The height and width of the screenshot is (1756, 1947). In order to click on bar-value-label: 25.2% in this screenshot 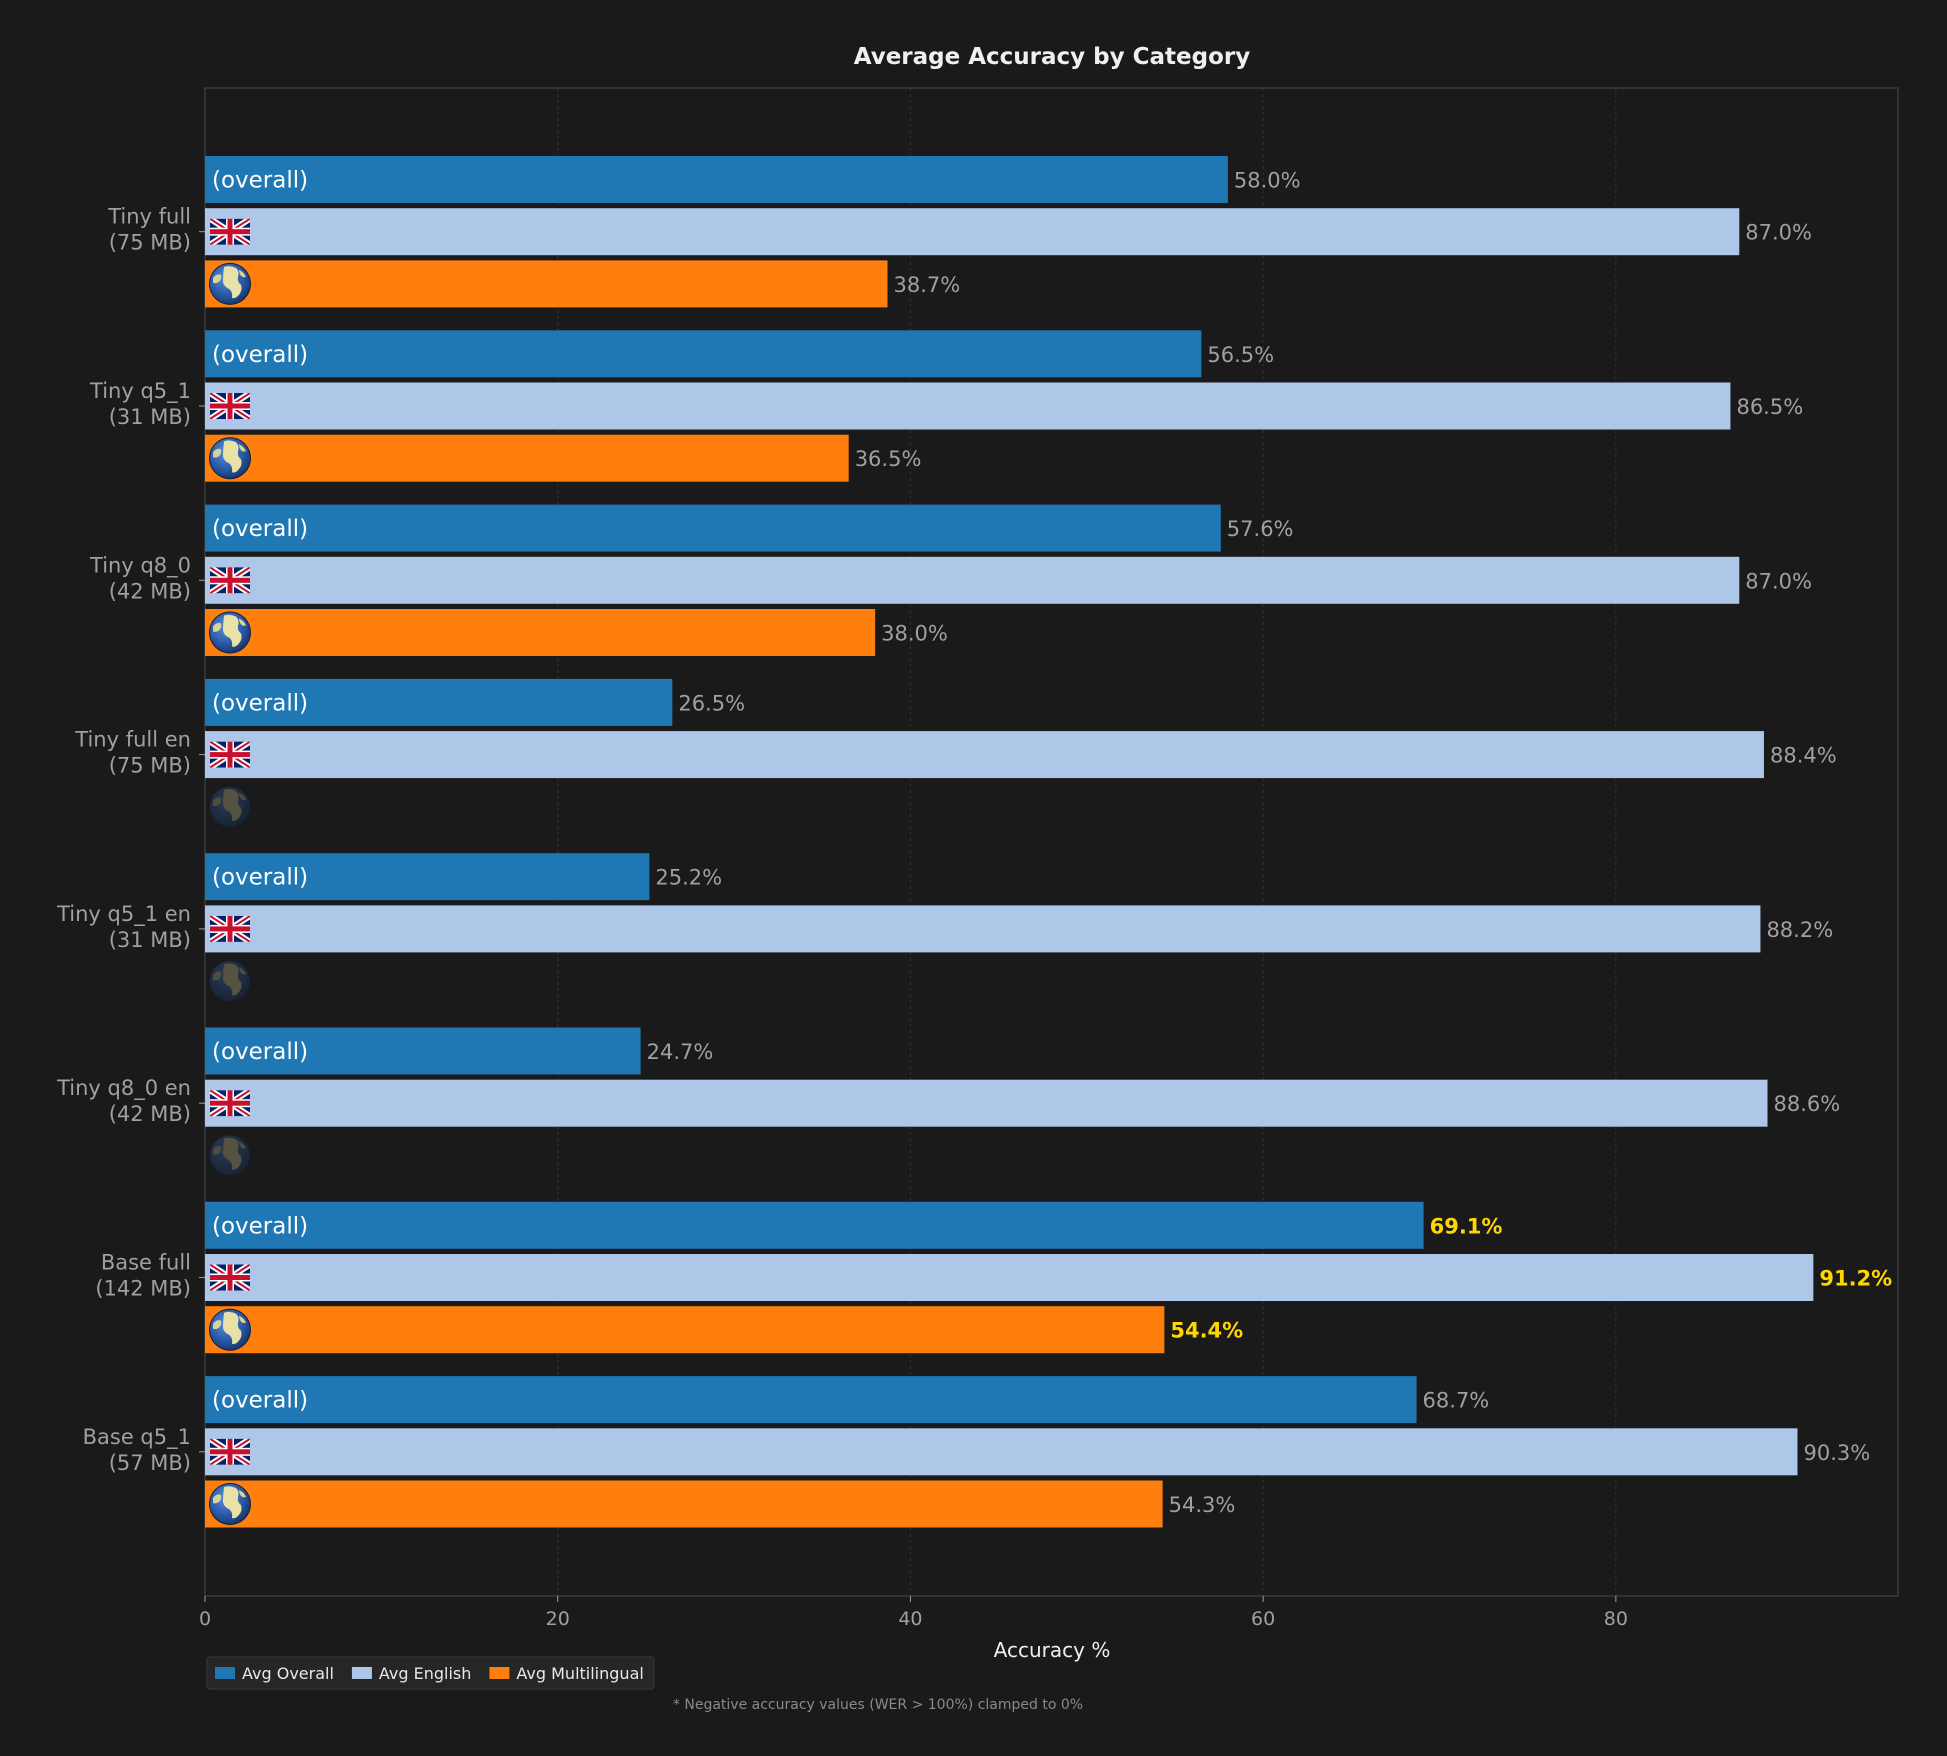, I will do `click(688, 878)`.